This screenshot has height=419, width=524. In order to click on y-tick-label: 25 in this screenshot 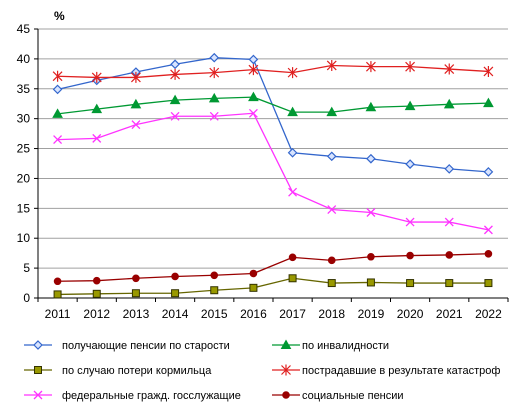, I will do `click(24, 149)`.